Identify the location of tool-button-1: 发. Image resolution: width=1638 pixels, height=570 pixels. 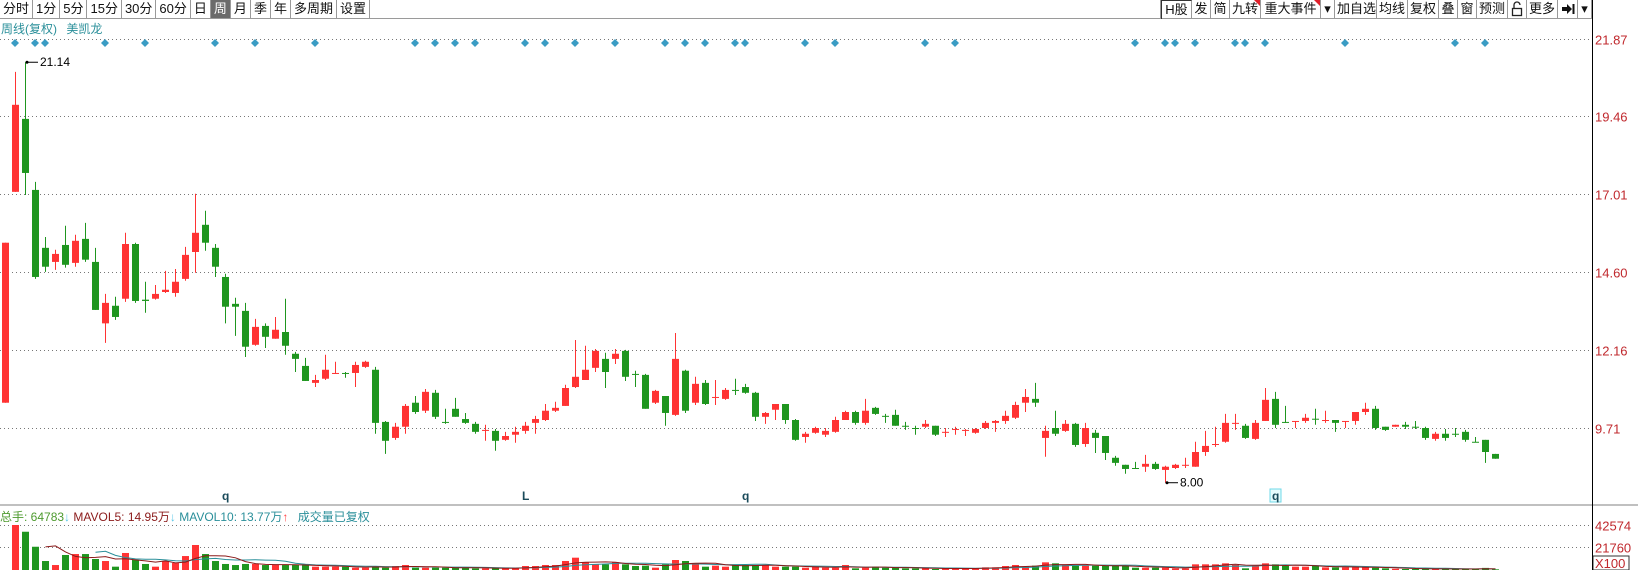
(1201, 9).